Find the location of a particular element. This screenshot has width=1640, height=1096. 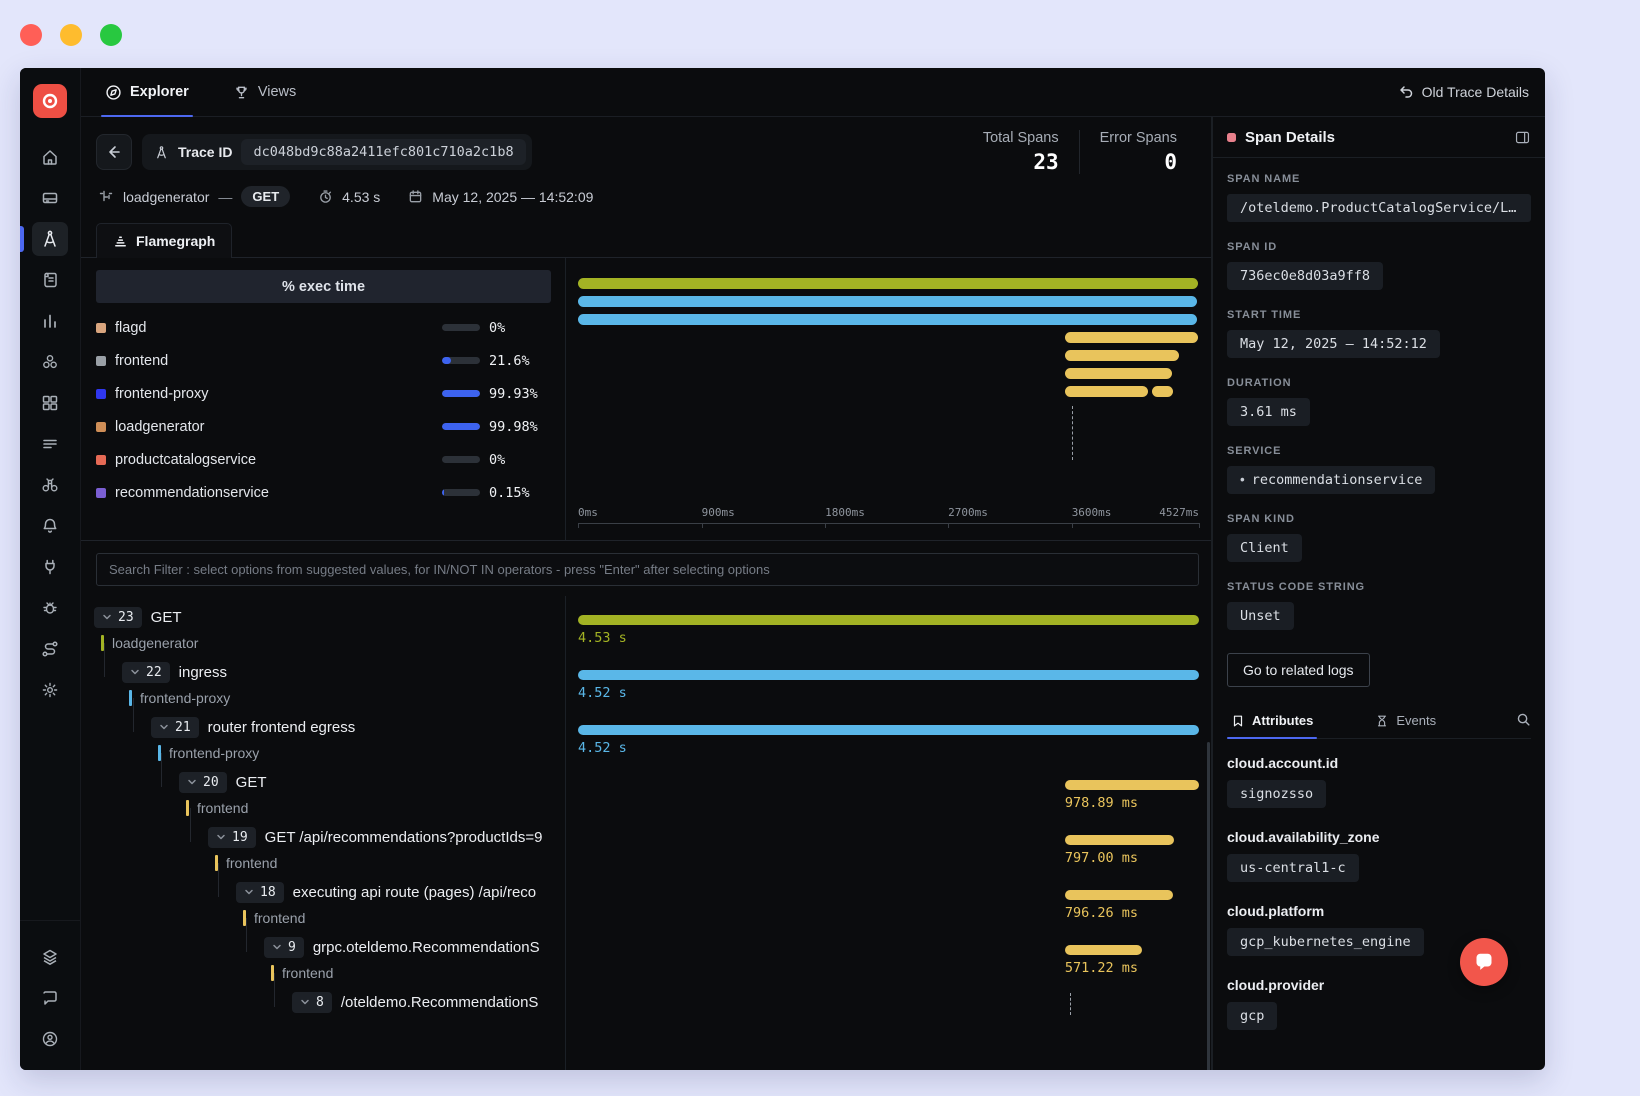

sidebar-item-logs is located at coordinates (50, 280).